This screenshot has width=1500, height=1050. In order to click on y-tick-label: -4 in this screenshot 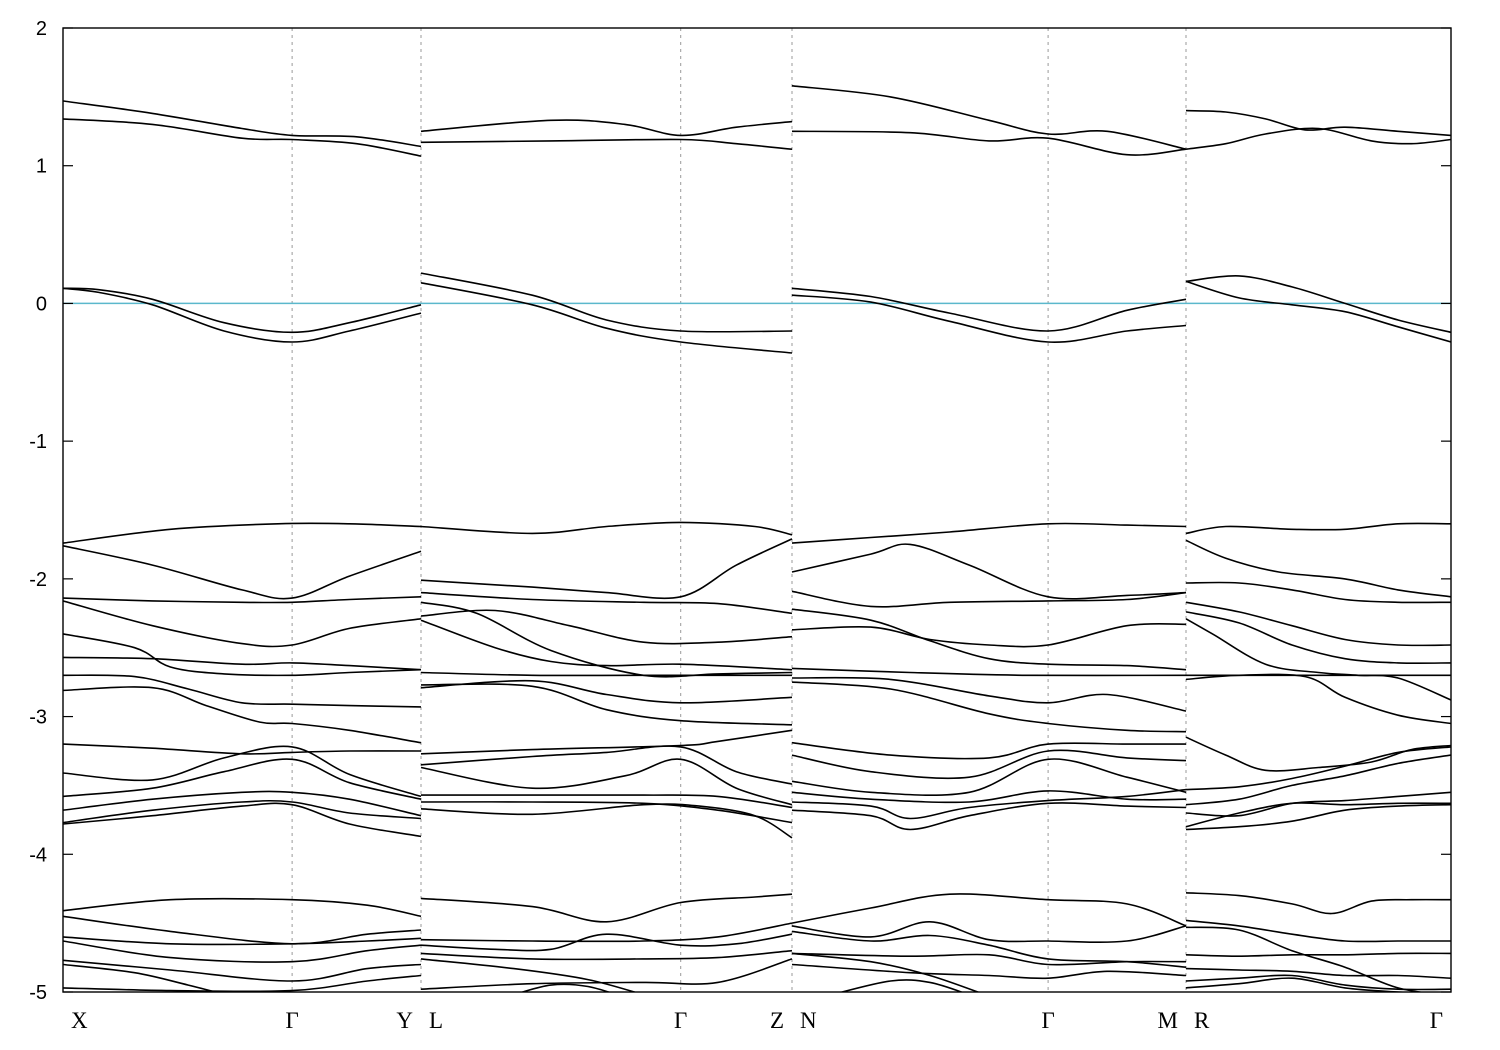, I will do `click(38, 855)`.